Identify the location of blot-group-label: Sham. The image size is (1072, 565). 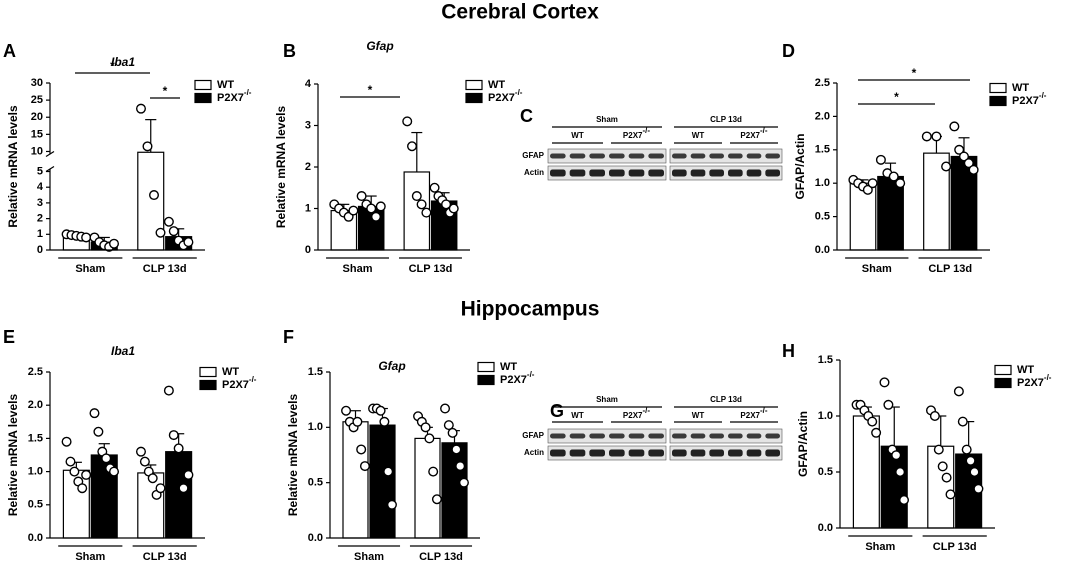
(607, 119).